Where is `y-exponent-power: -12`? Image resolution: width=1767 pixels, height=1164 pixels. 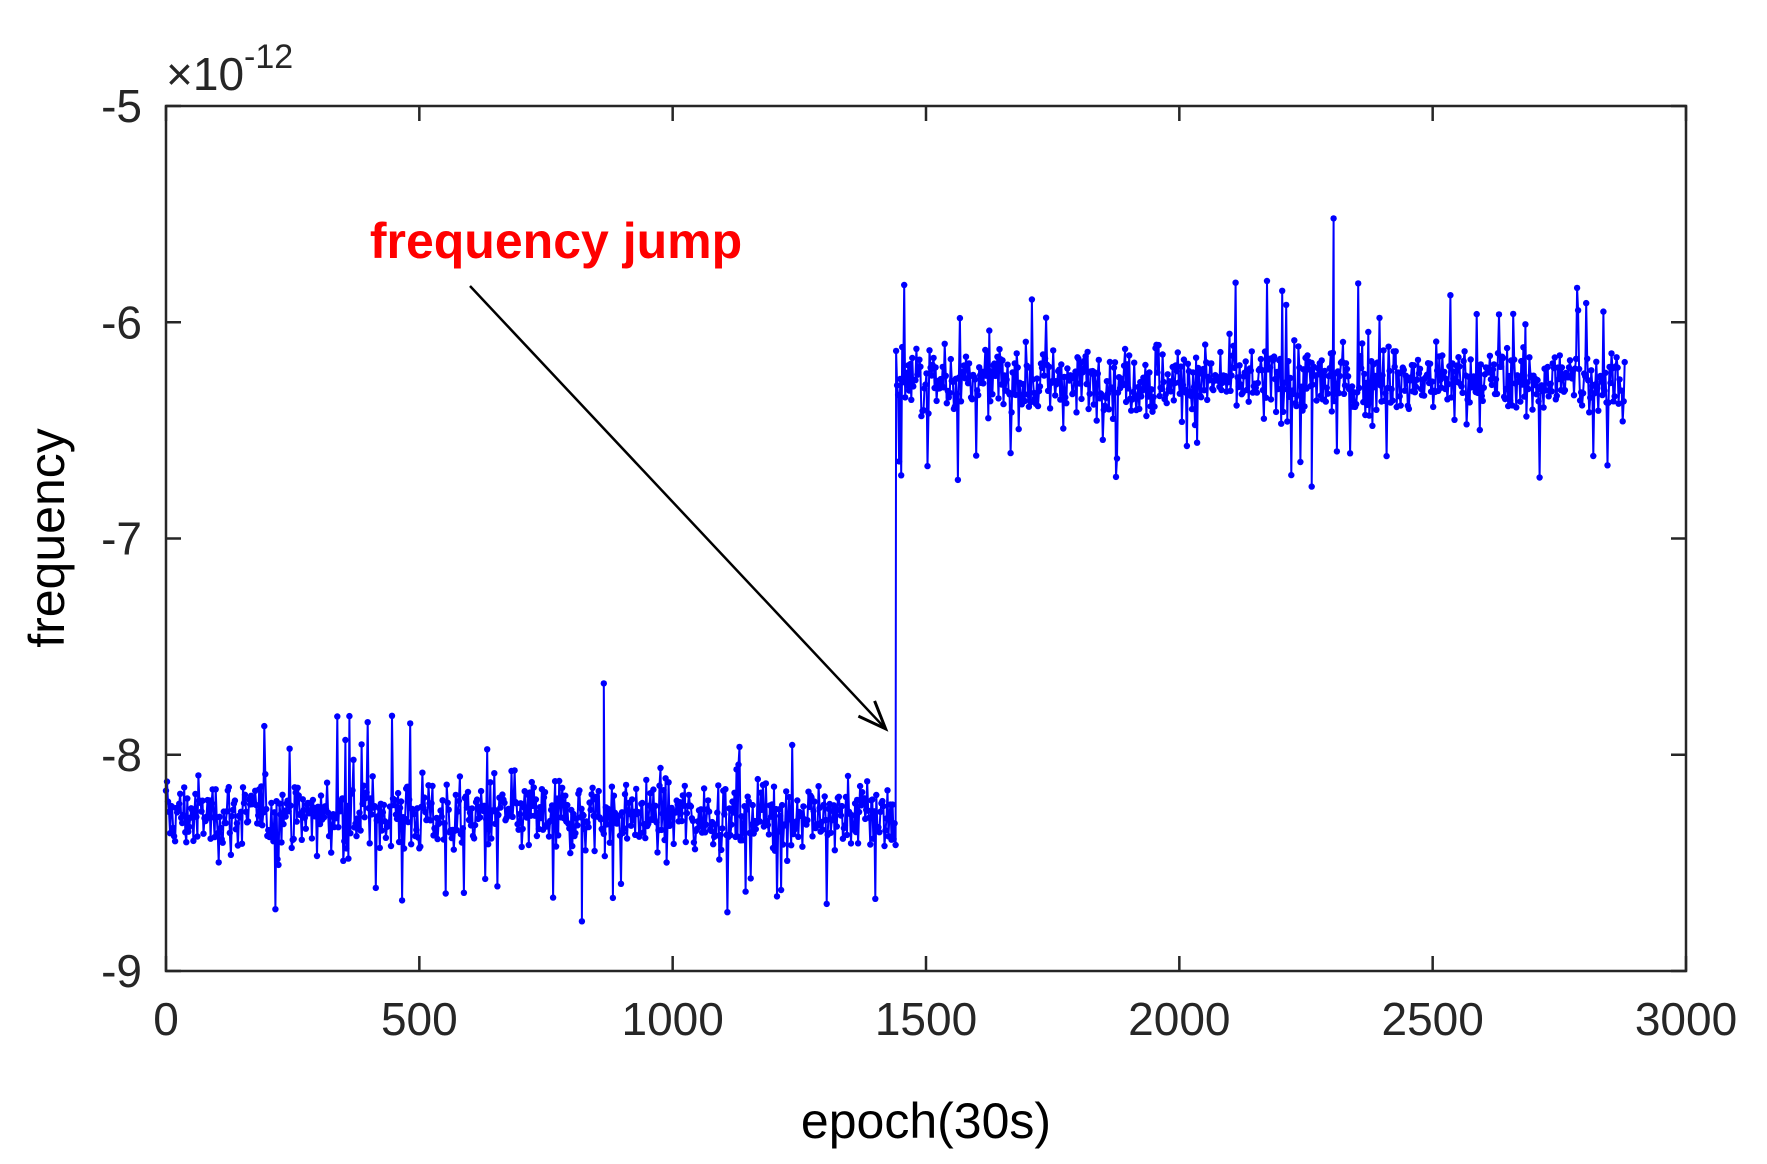
y-exponent-power: -12 is located at coordinates (268, 57).